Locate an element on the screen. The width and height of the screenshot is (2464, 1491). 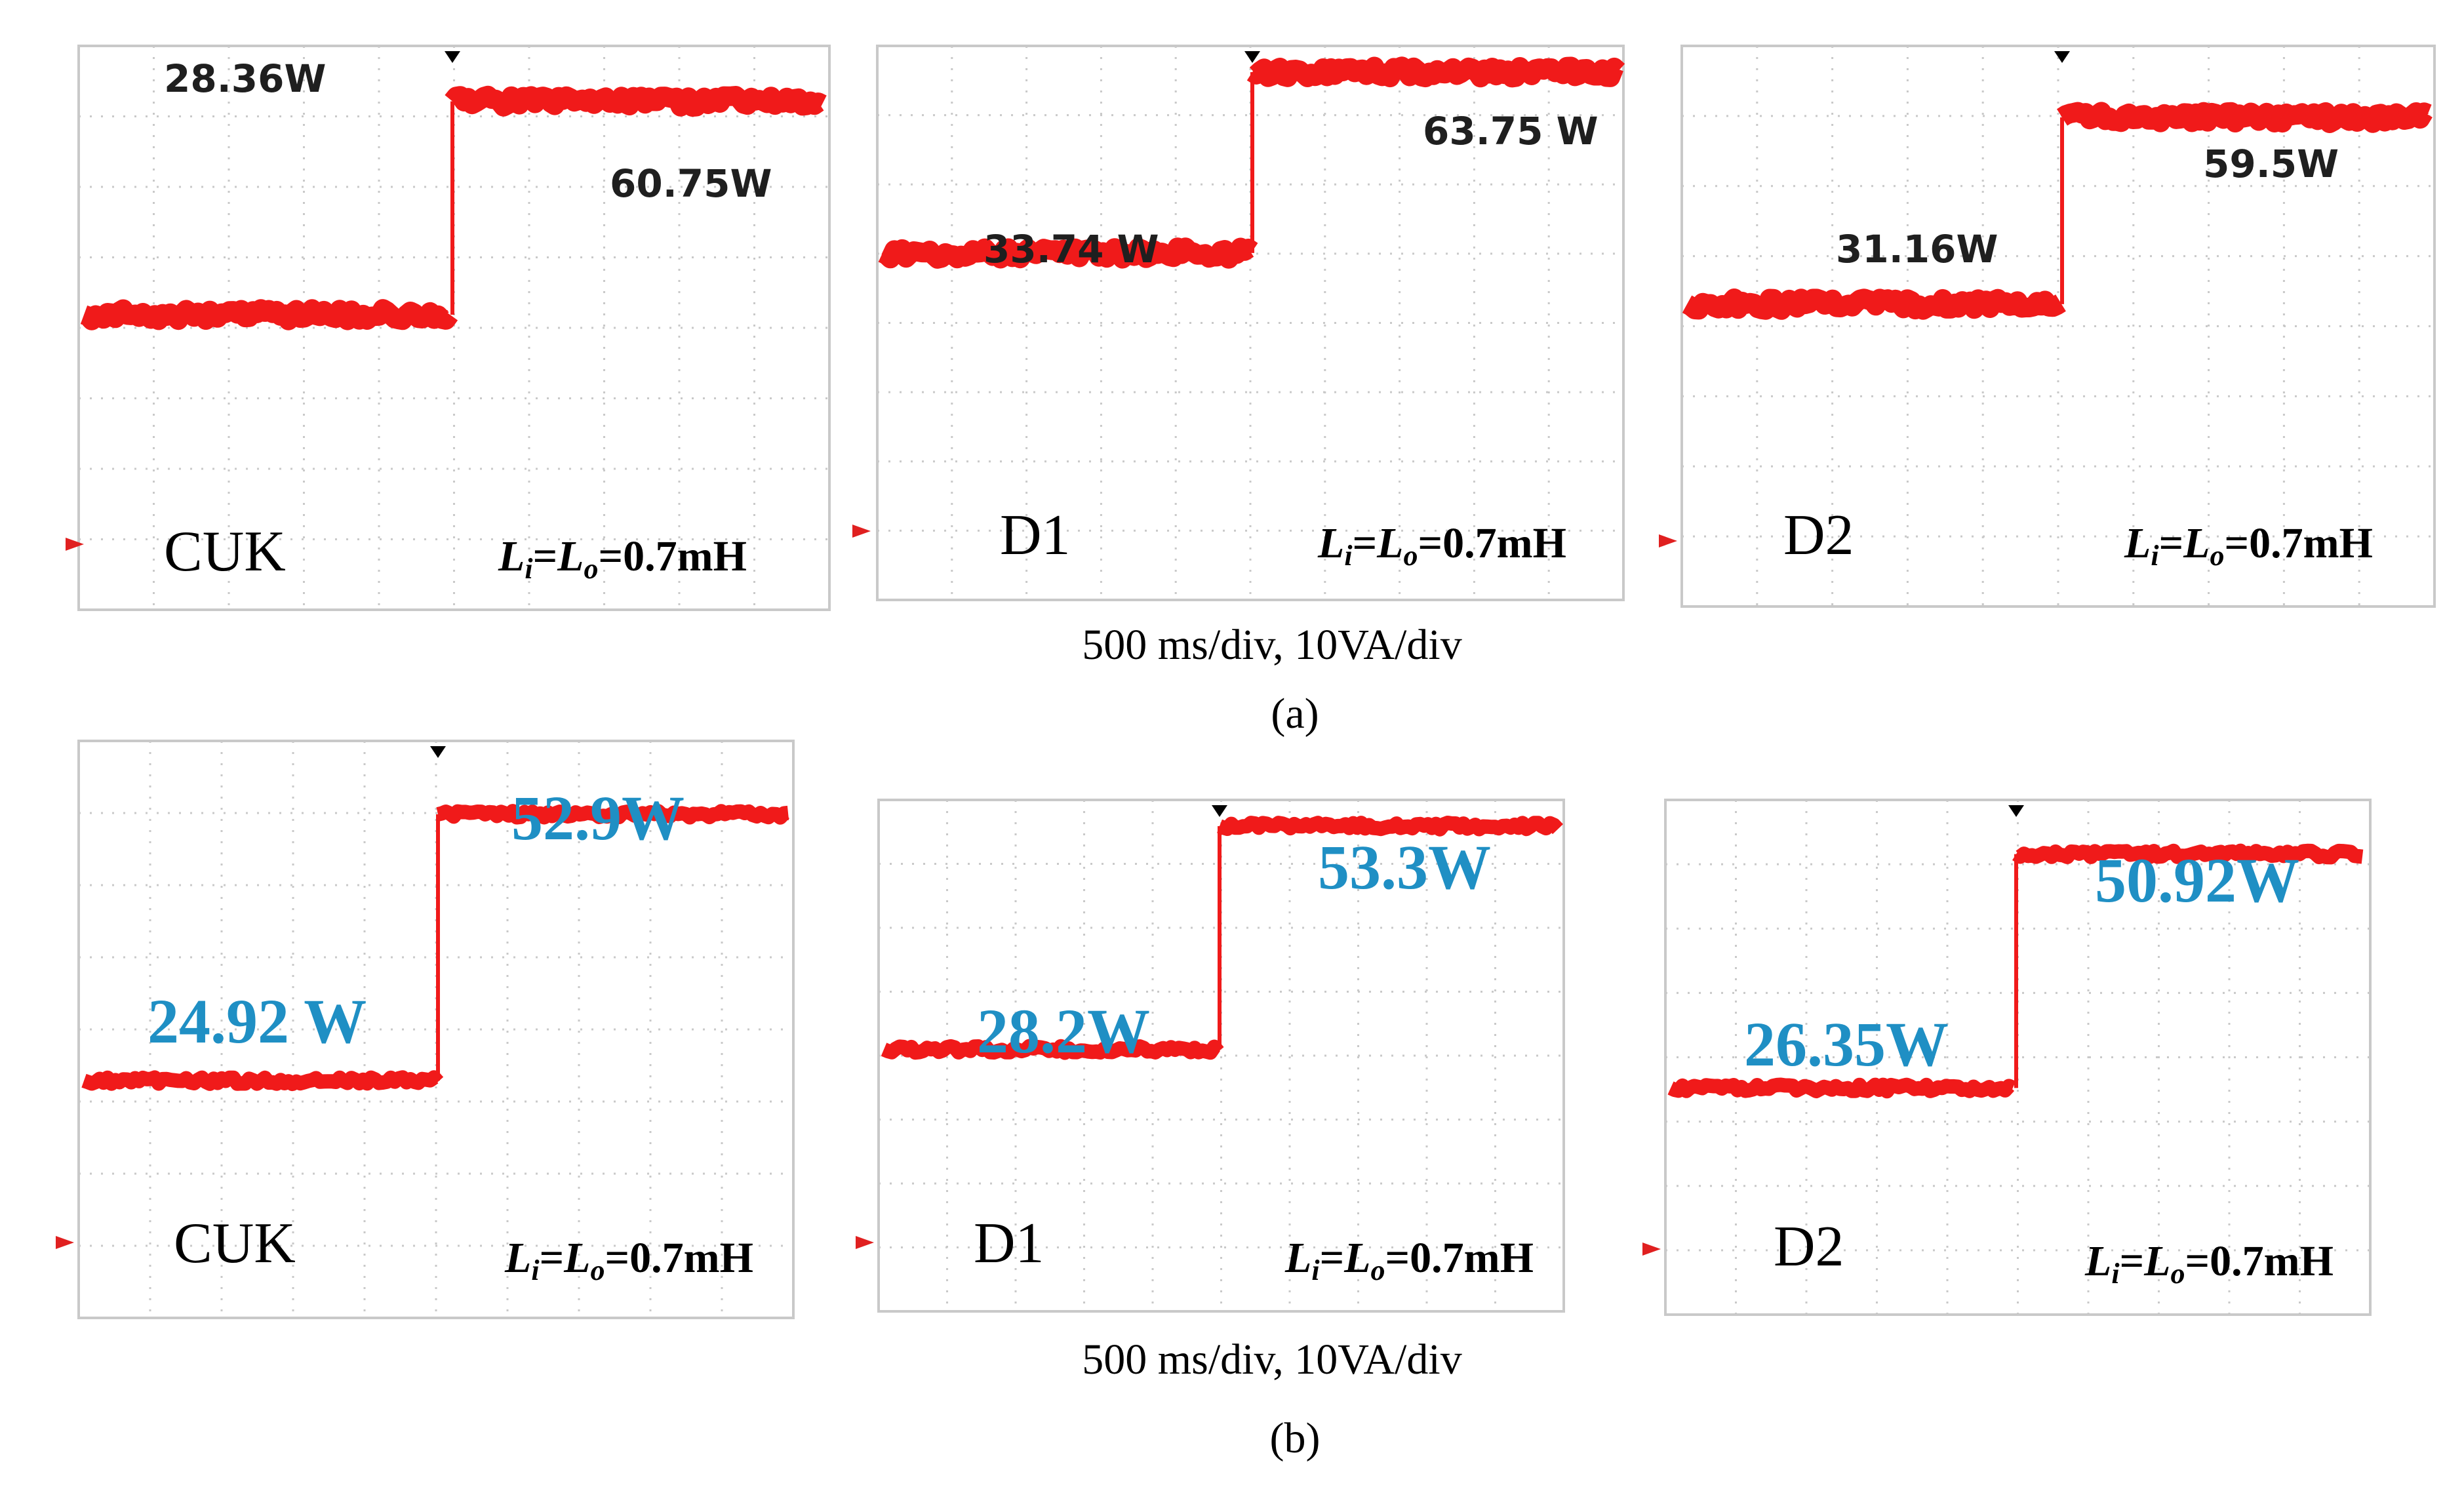
power-after-label: 60.75W is located at coordinates (691, 183).